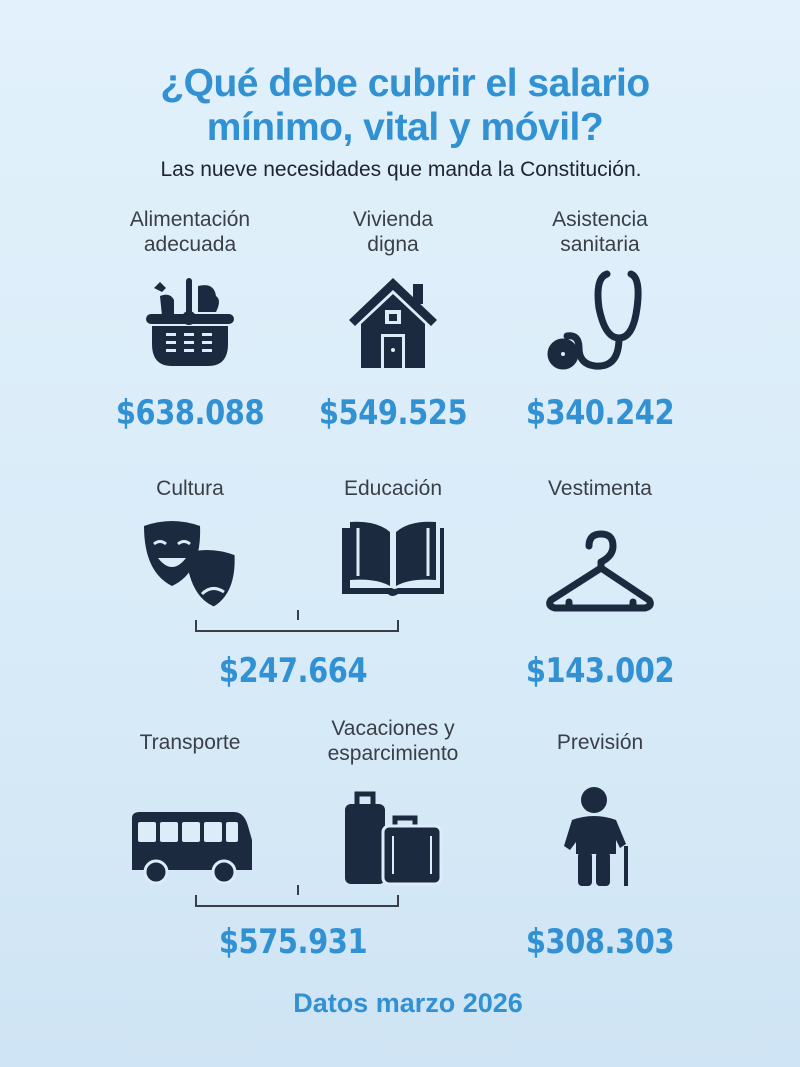 The image size is (800, 1067). What do you see at coordinates (190, 244) in the screenshot?
I see `label-line: adecuada` at bounding box center [190, 244].